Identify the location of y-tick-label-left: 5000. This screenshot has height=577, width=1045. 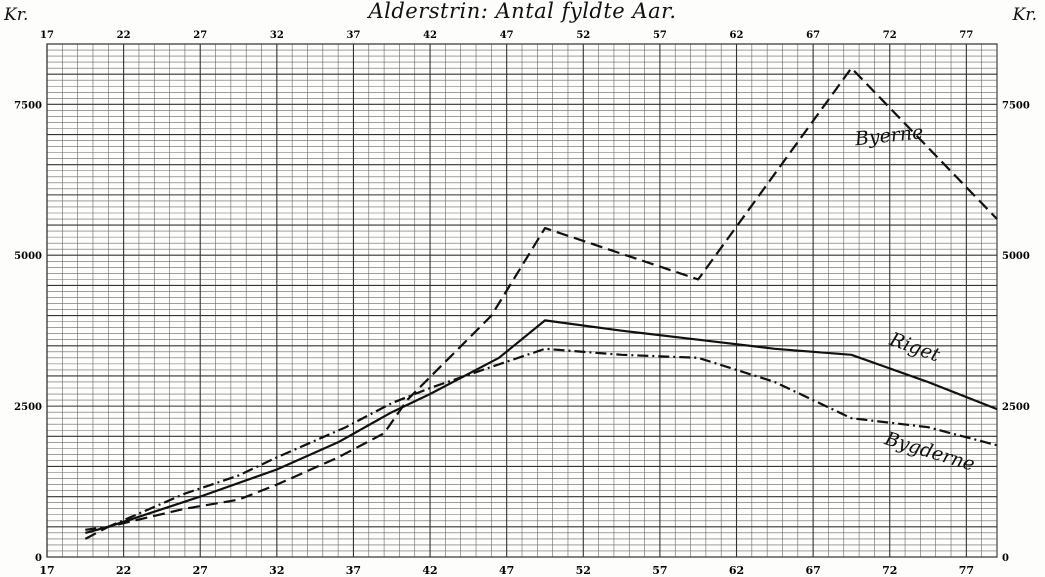
(28, 256).